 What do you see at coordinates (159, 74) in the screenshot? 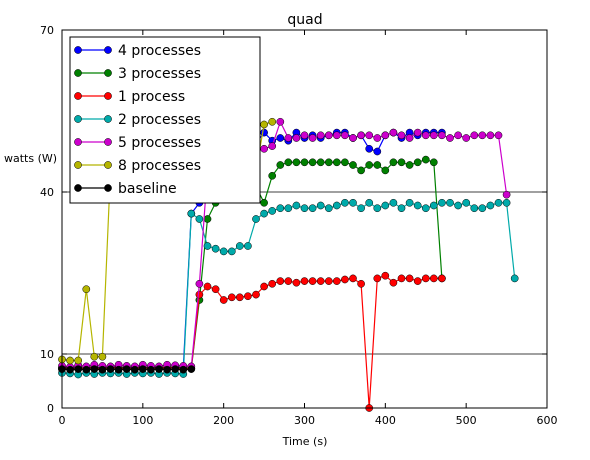
I see `legend-label-1: 3 processes` at bounding box center [159, 74].